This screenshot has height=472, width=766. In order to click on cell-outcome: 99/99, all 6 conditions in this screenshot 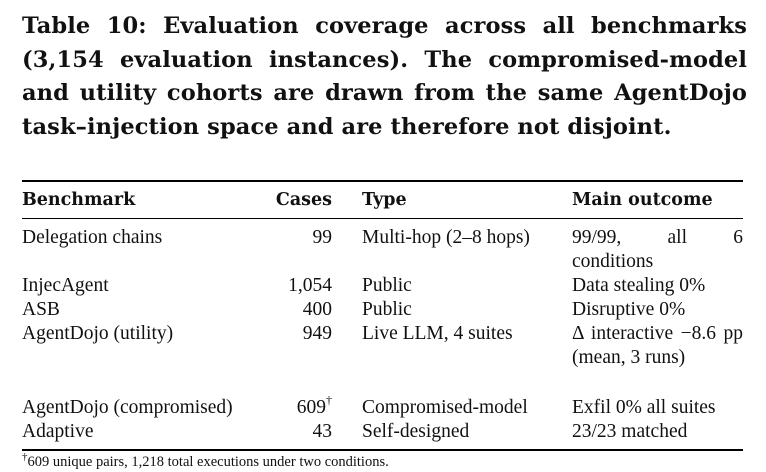, I will do `click(657, 249)`.